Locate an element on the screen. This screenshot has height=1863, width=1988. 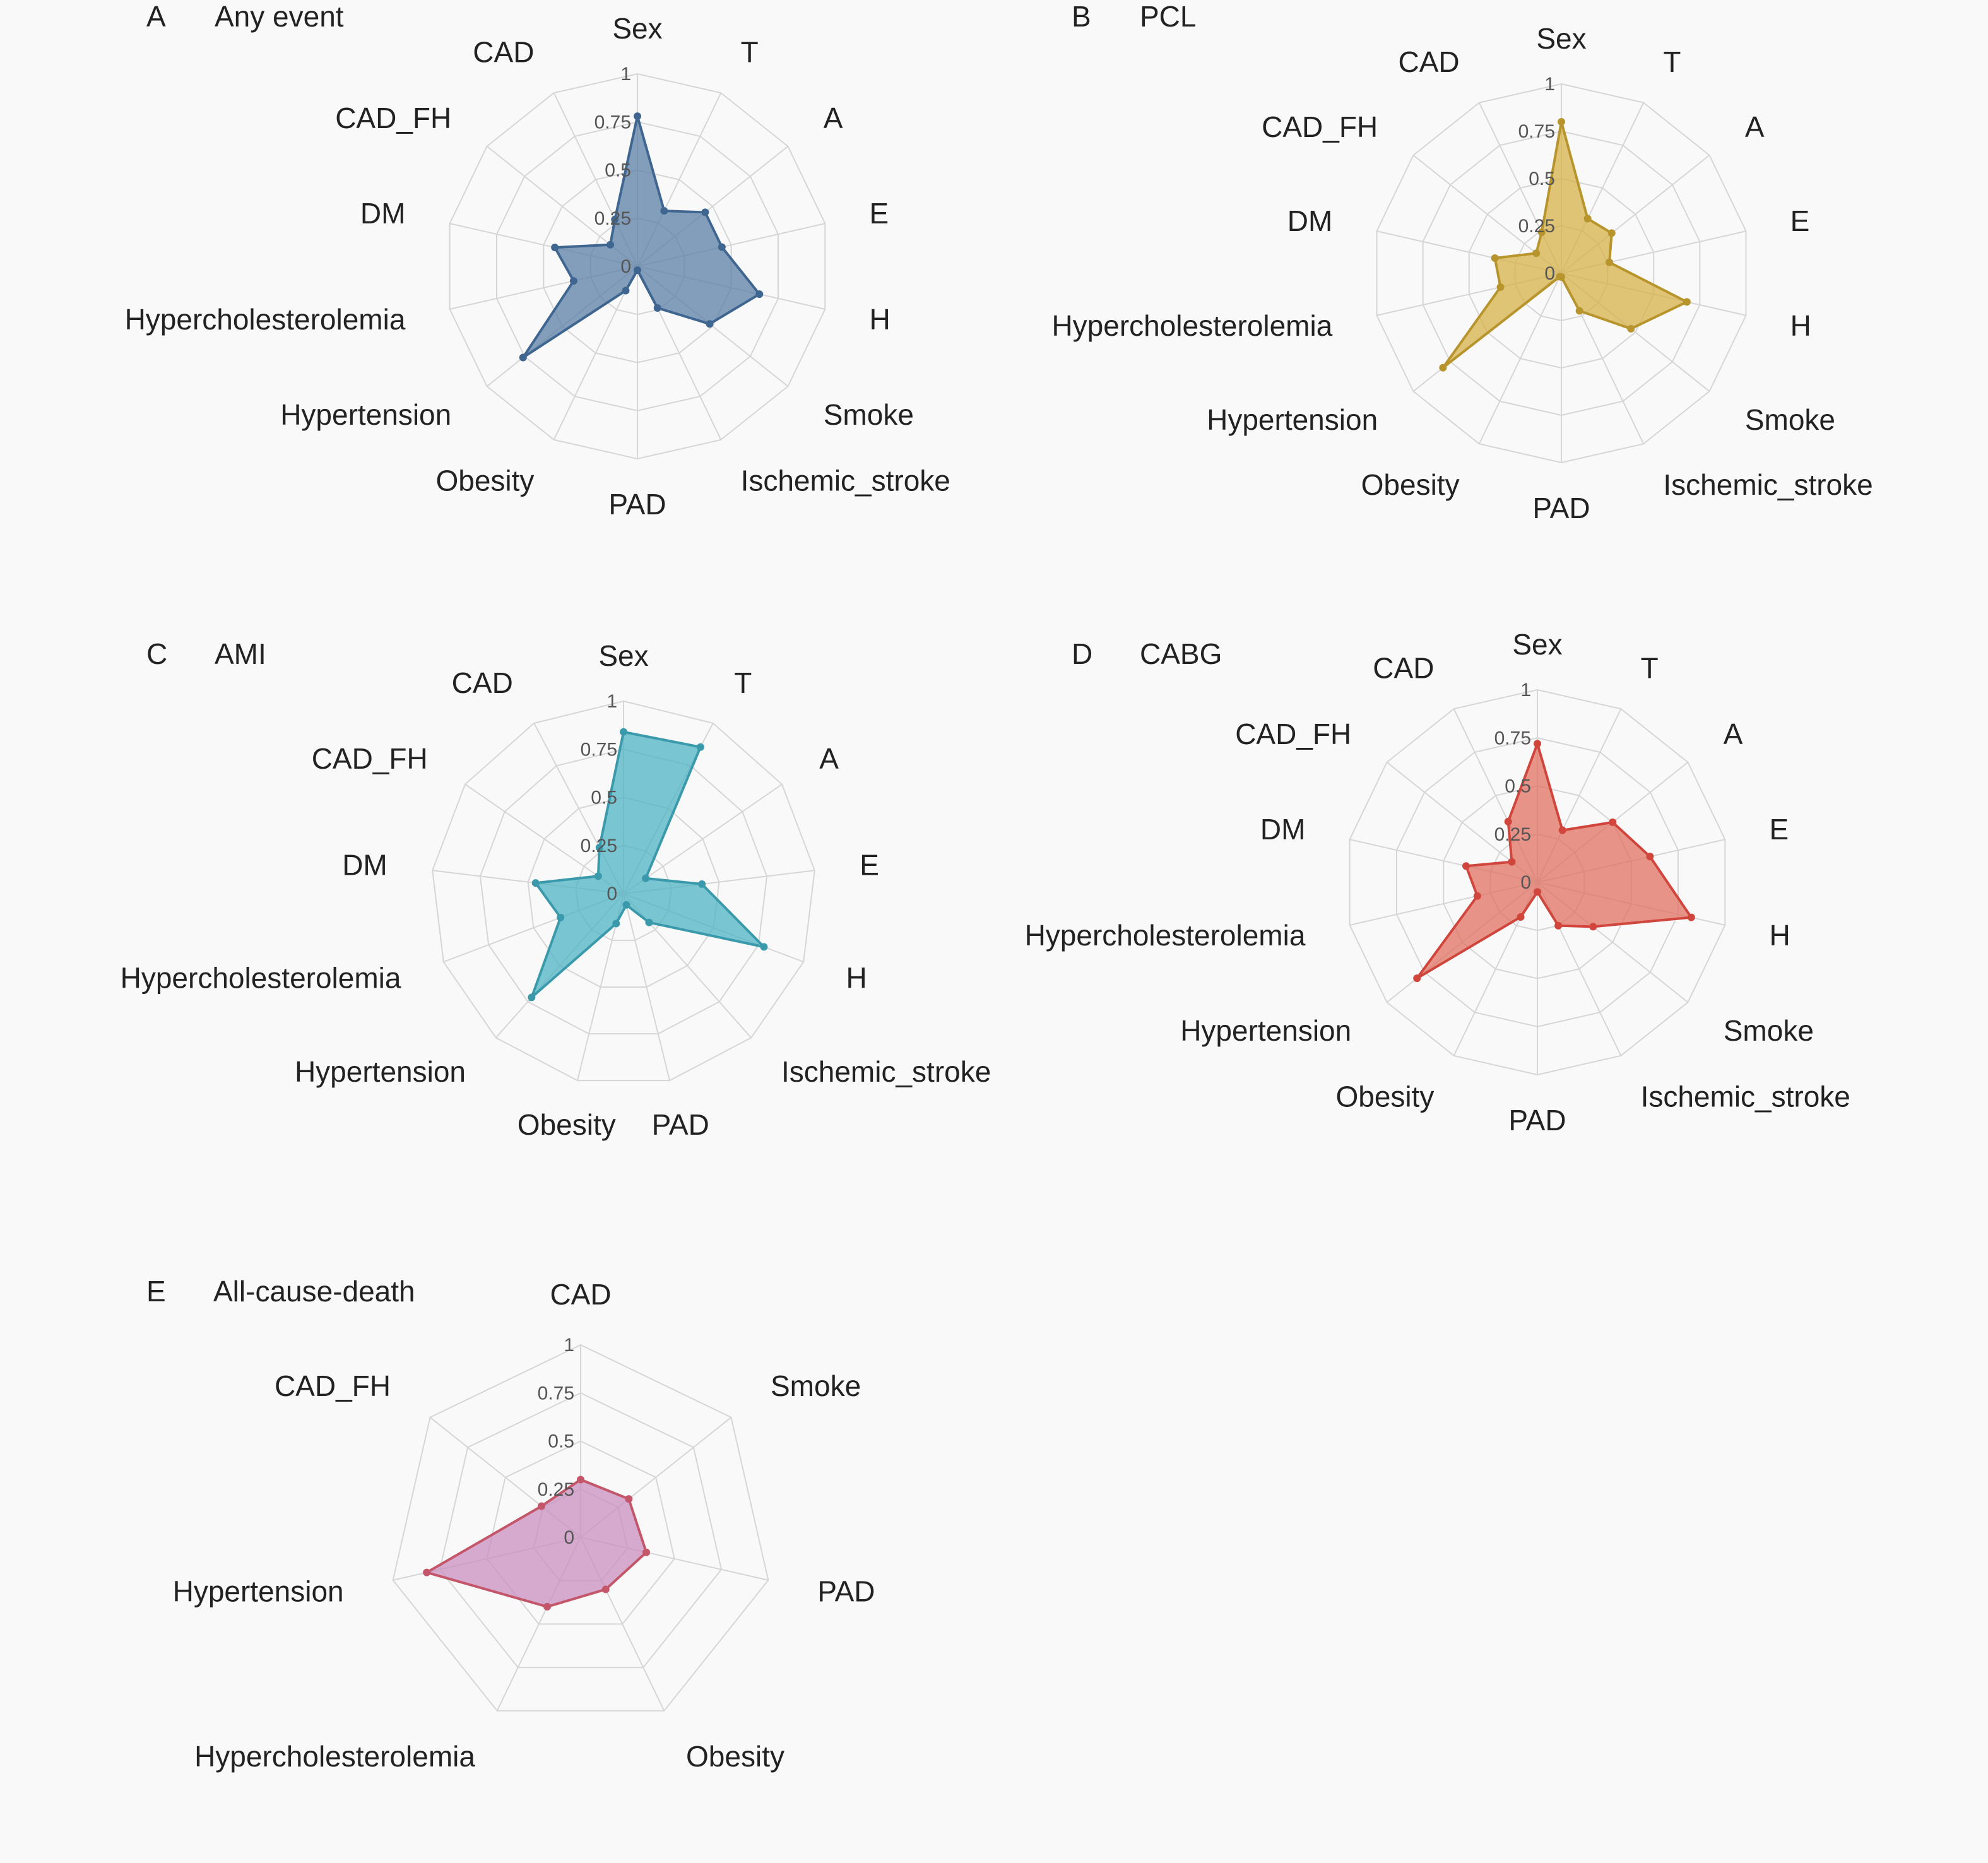
axis-label-obesity: Obesity is located at coordinates (567, 1124).